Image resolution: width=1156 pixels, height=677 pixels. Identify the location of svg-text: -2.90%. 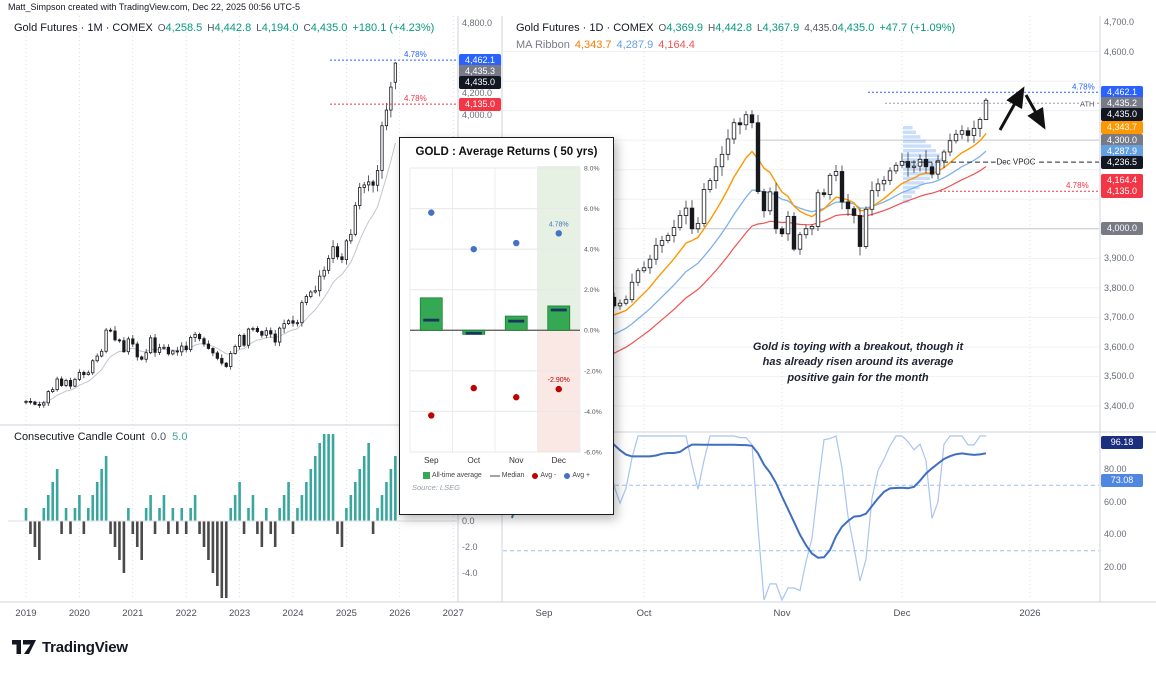
(559, 380).